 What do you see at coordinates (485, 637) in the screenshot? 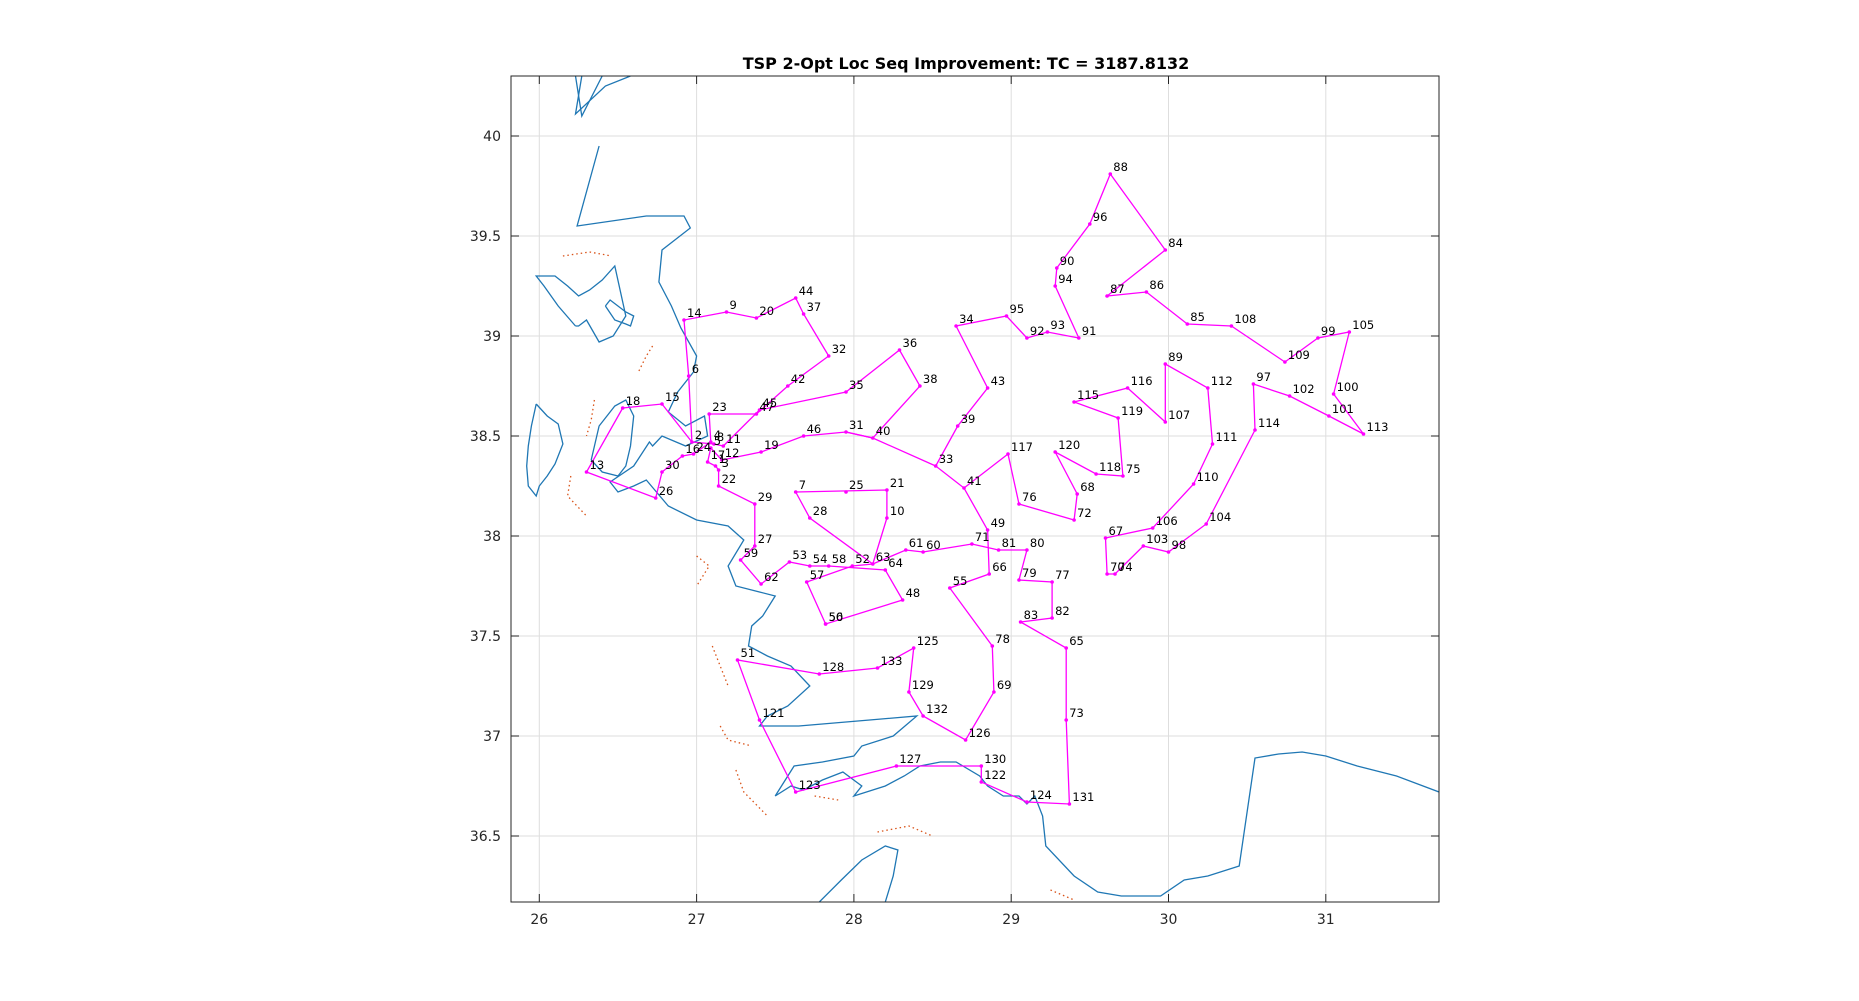
I see `y-tick-label: 37.5` at bounding box center [485, 637].